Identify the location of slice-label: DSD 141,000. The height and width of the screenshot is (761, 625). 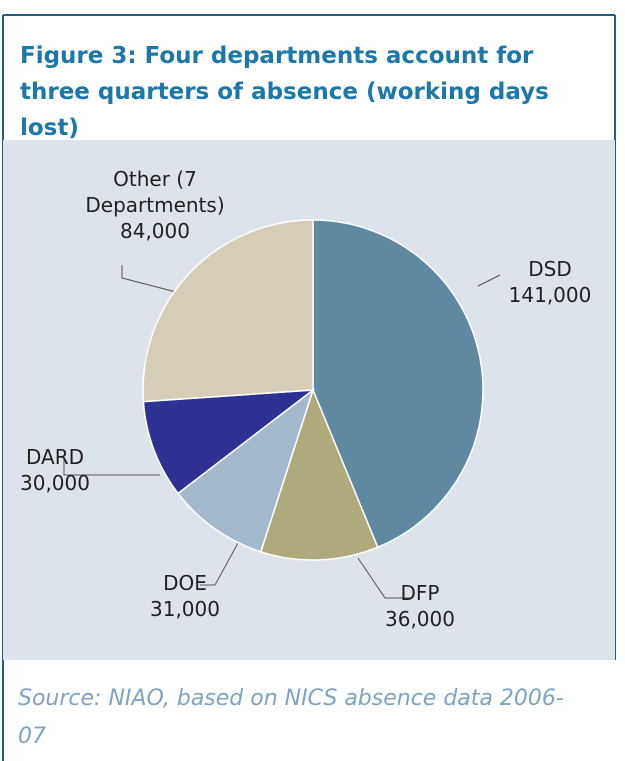
(550, 282).